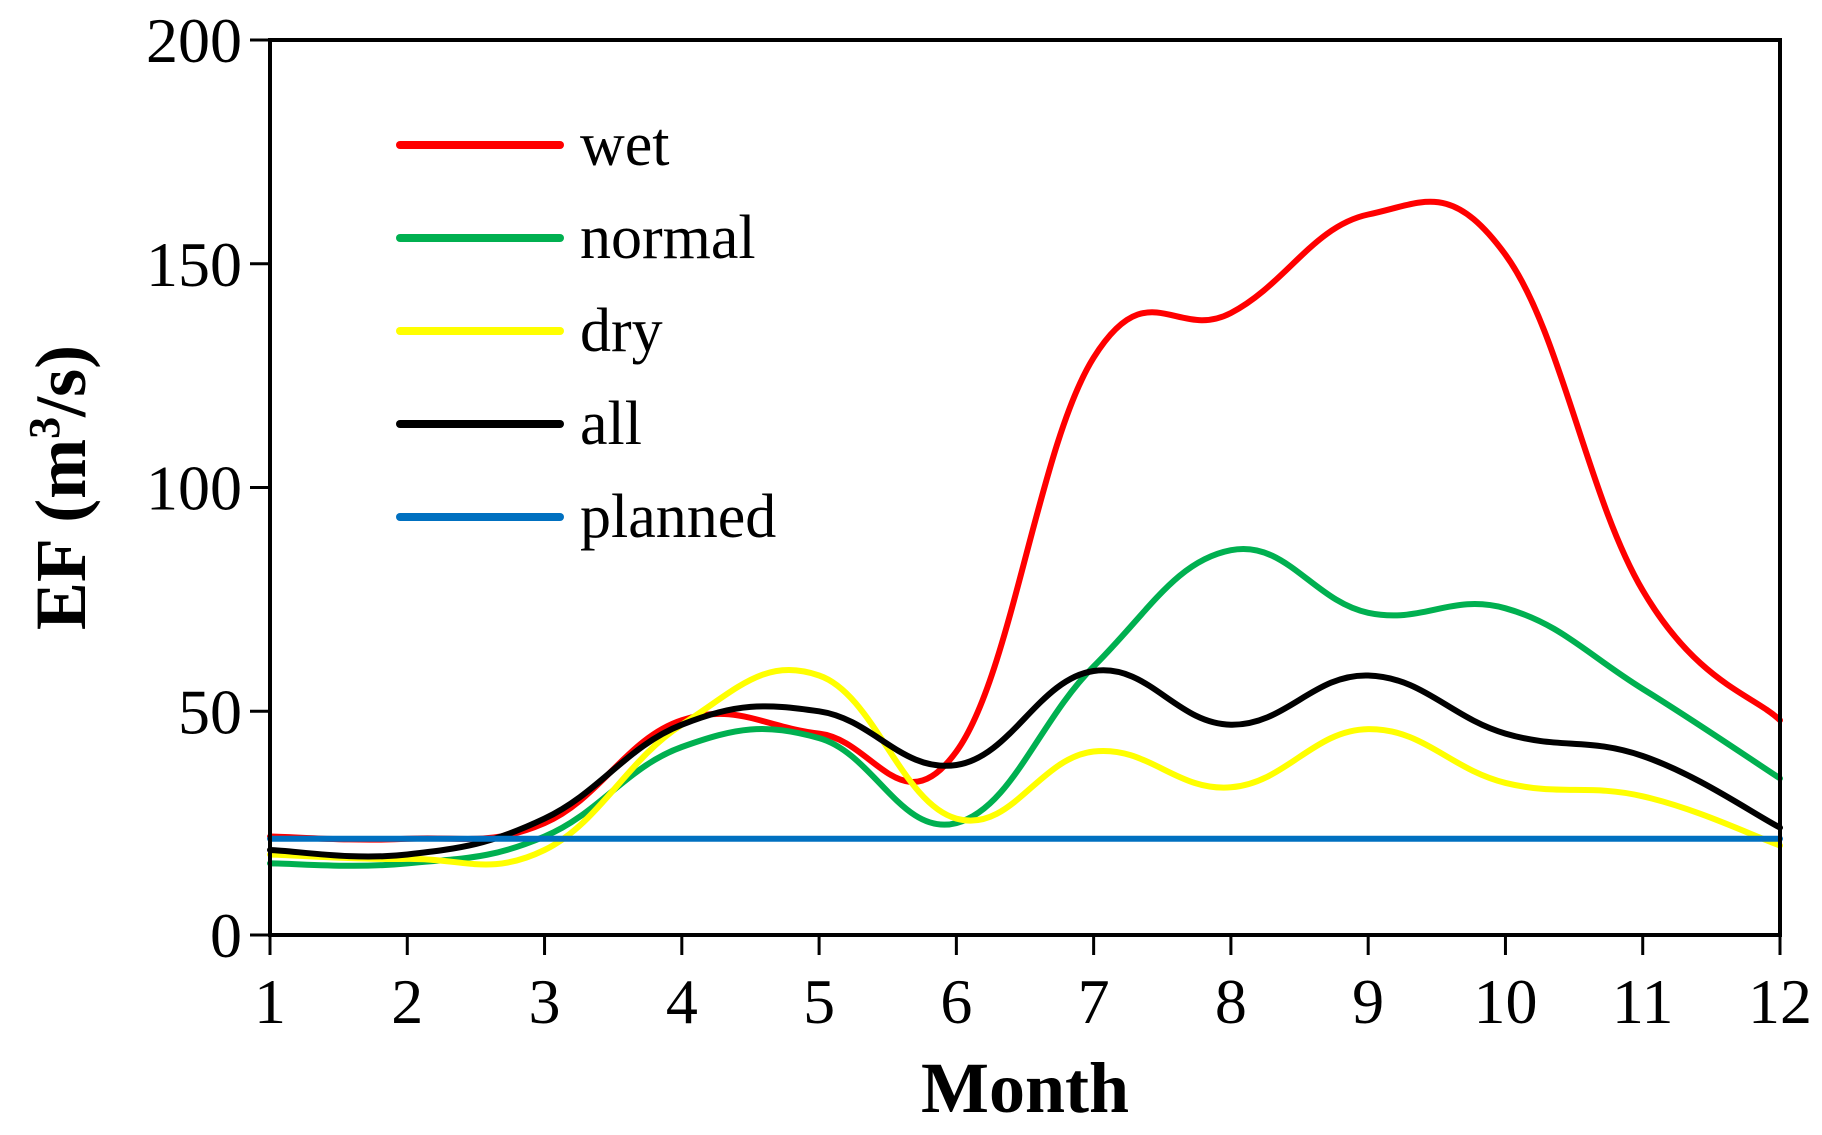  I want to click on x-tick-label: 4, so click(682, 1001).